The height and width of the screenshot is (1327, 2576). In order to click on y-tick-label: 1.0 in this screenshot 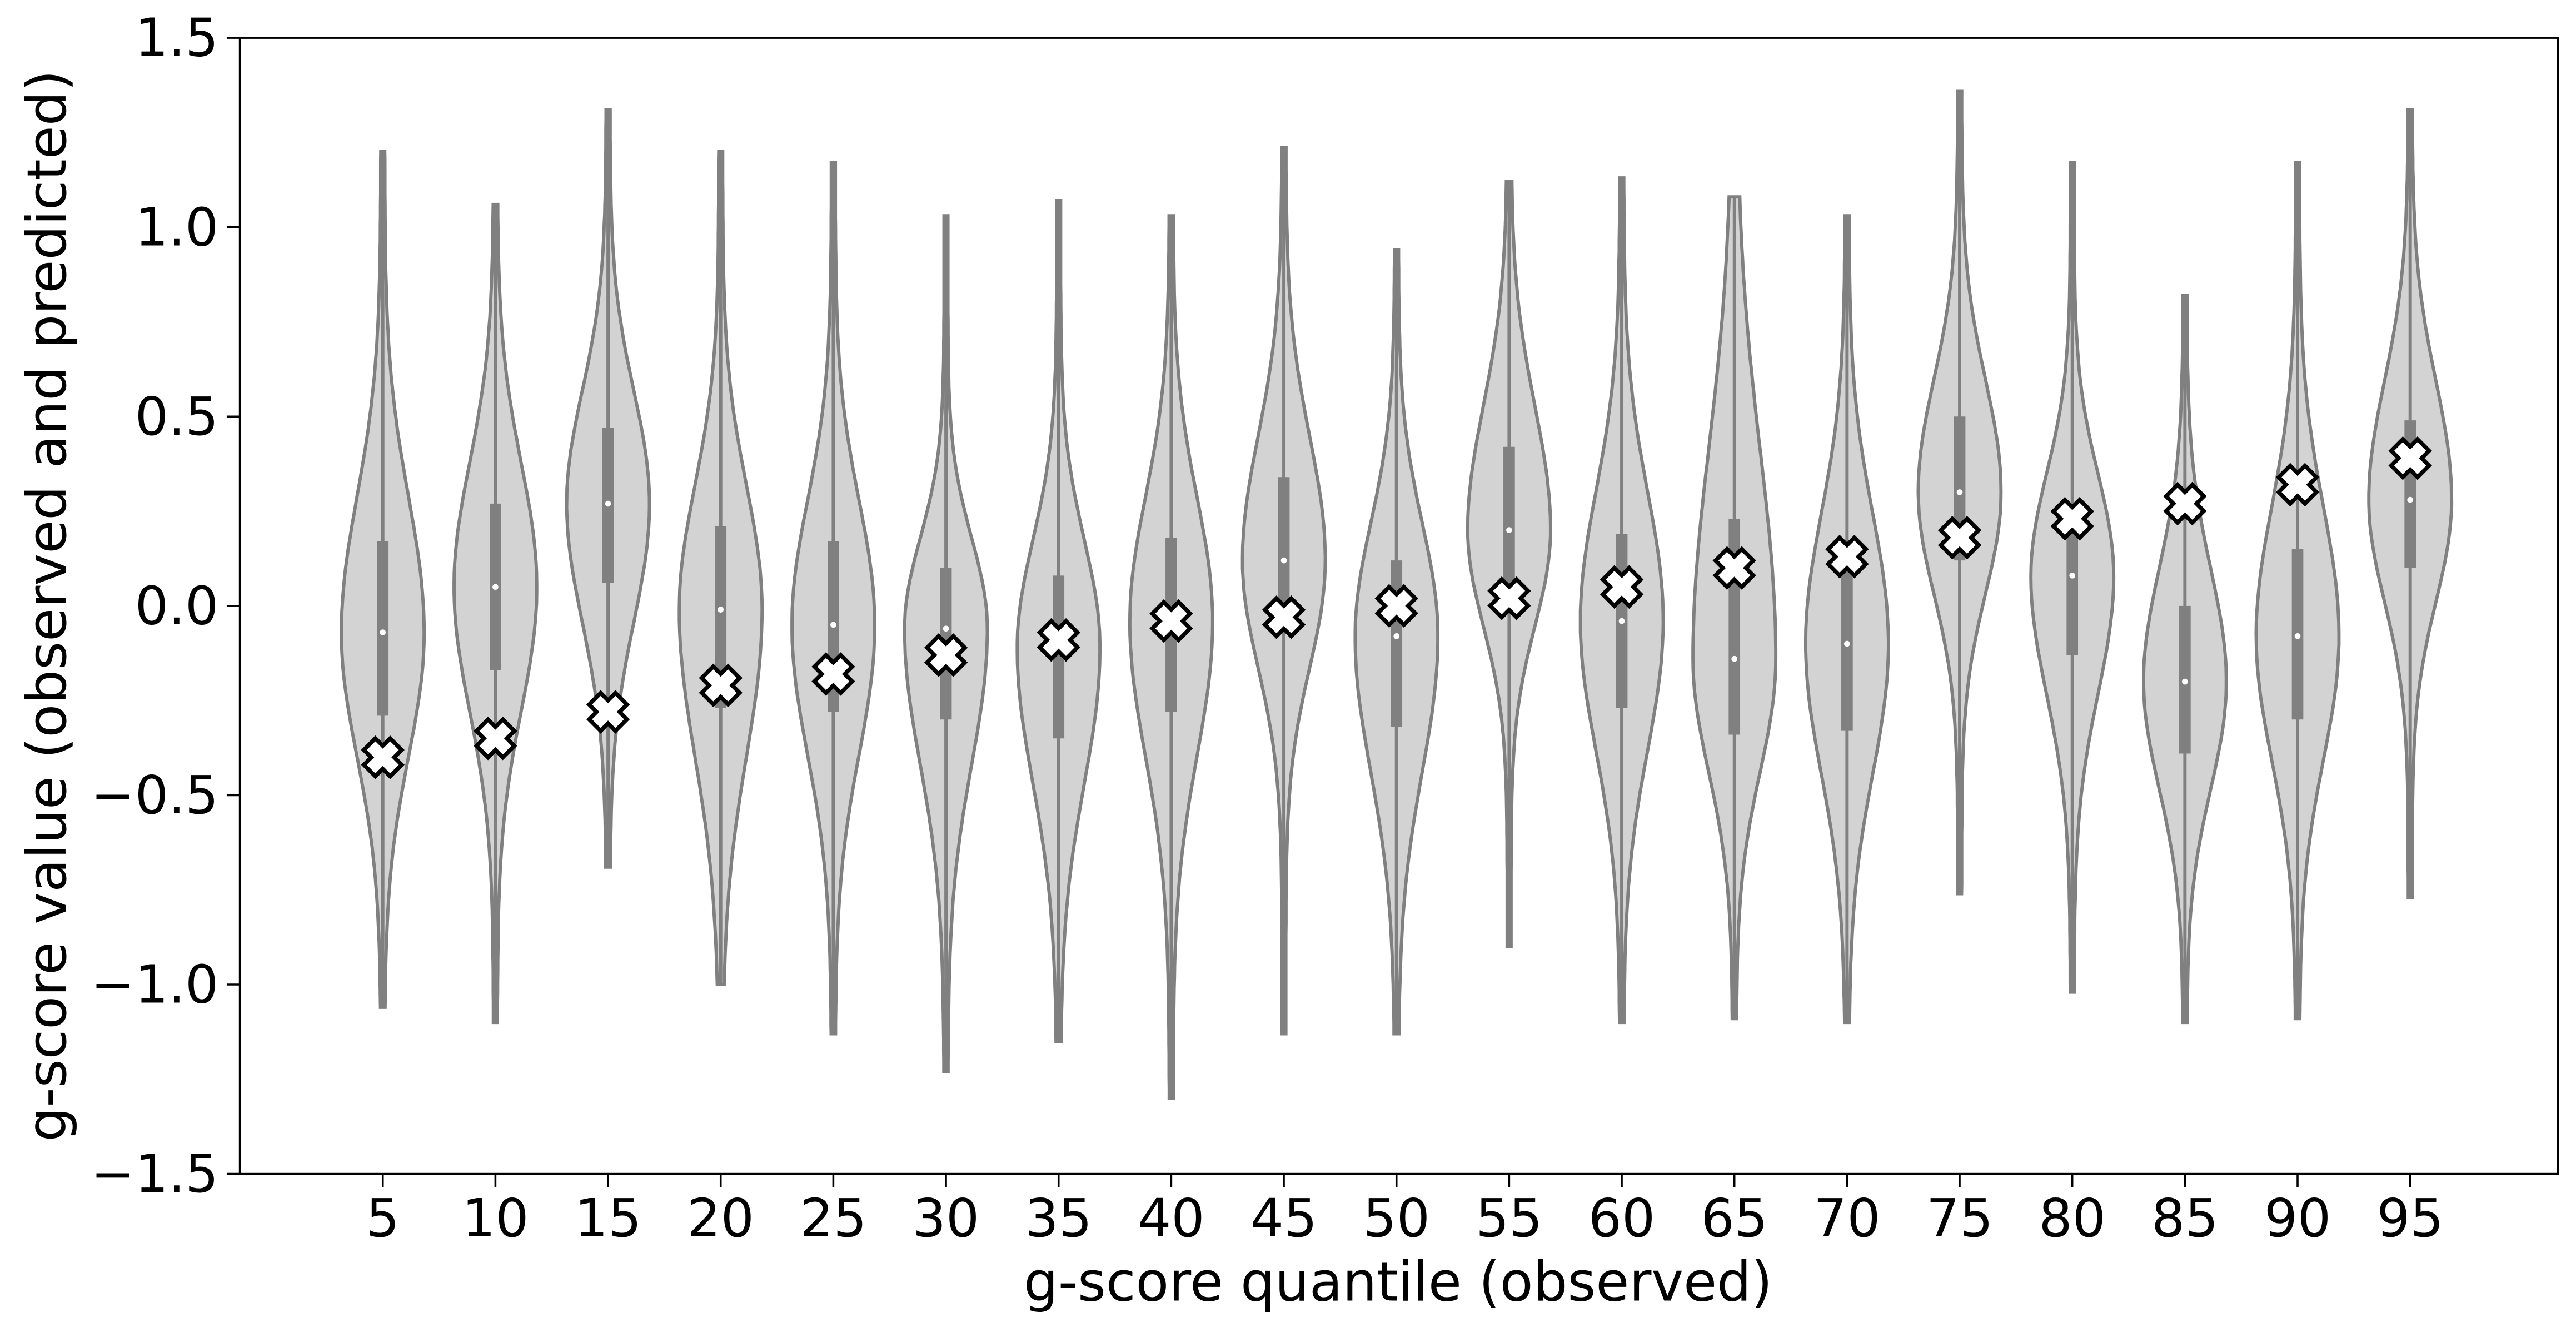, I will do `click(176, 228)`.